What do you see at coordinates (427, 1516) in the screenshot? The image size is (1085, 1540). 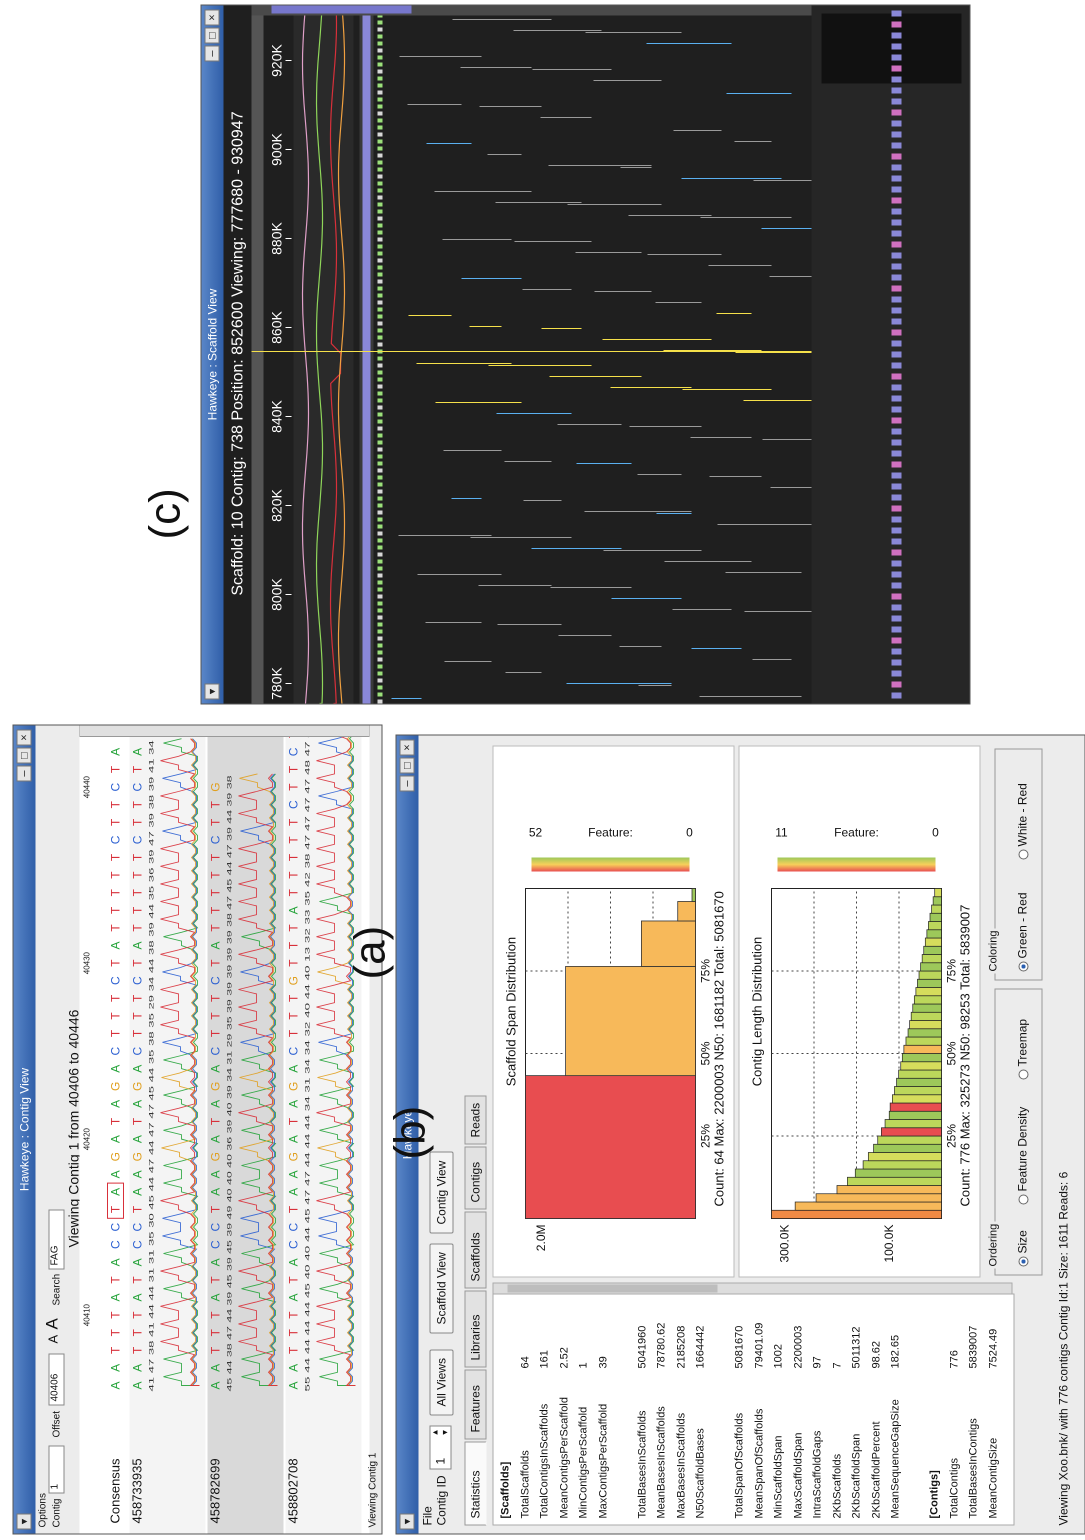 I see `menu-file: File` at bounding box center [427, 1516].